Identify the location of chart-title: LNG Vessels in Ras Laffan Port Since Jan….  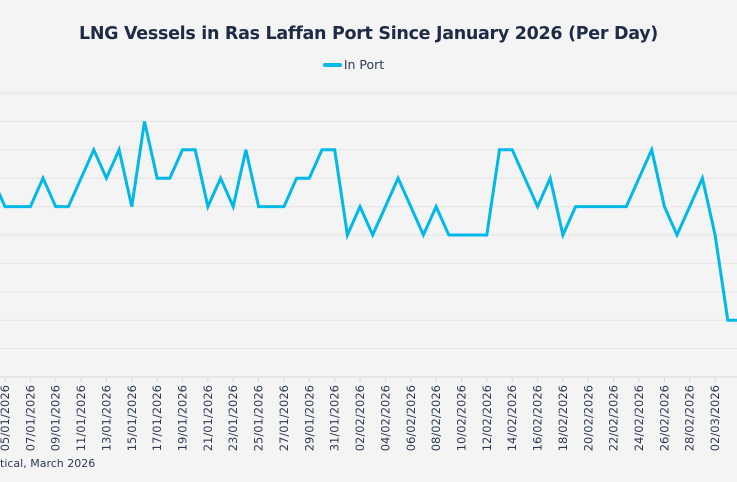
(368, 34).